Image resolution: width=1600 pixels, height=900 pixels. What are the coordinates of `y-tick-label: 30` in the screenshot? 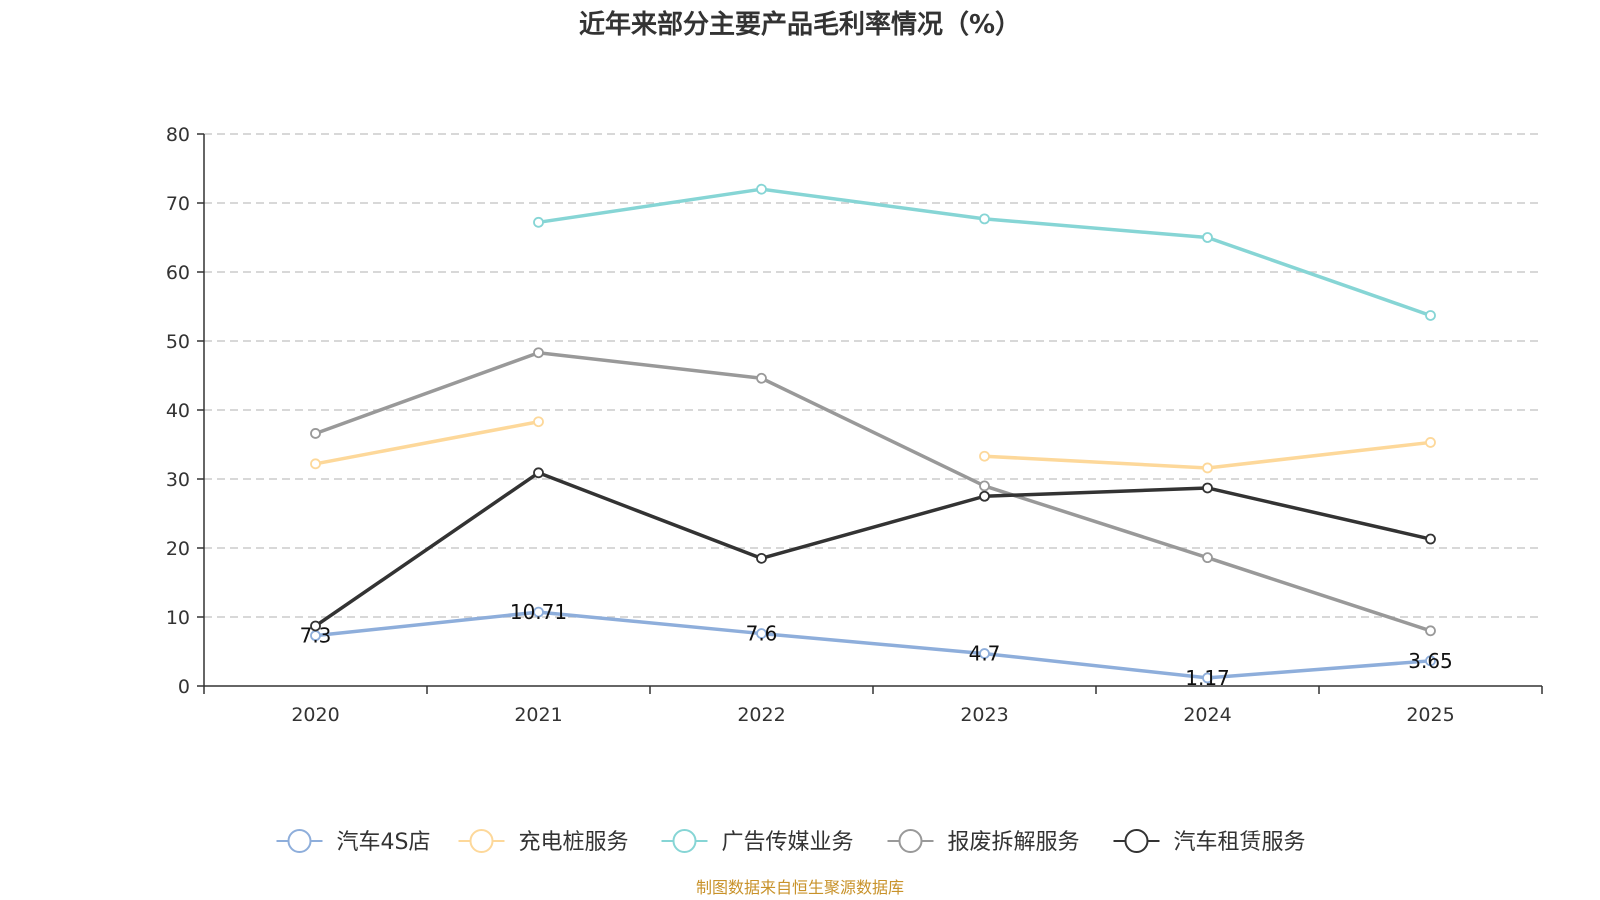 It's located at (178, 480).